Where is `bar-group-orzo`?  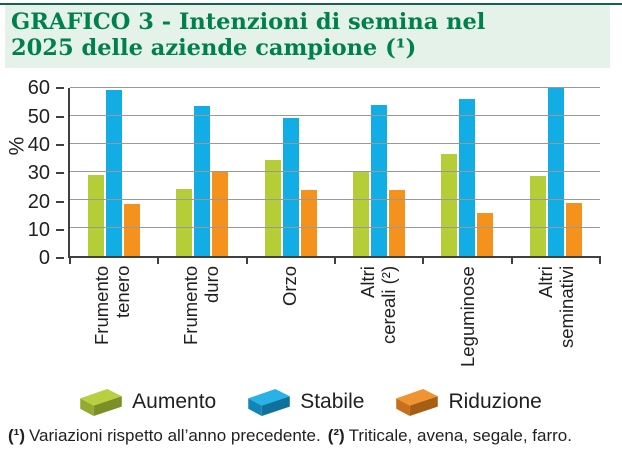 bar-group-orzo is located at coordinates (291, 172).